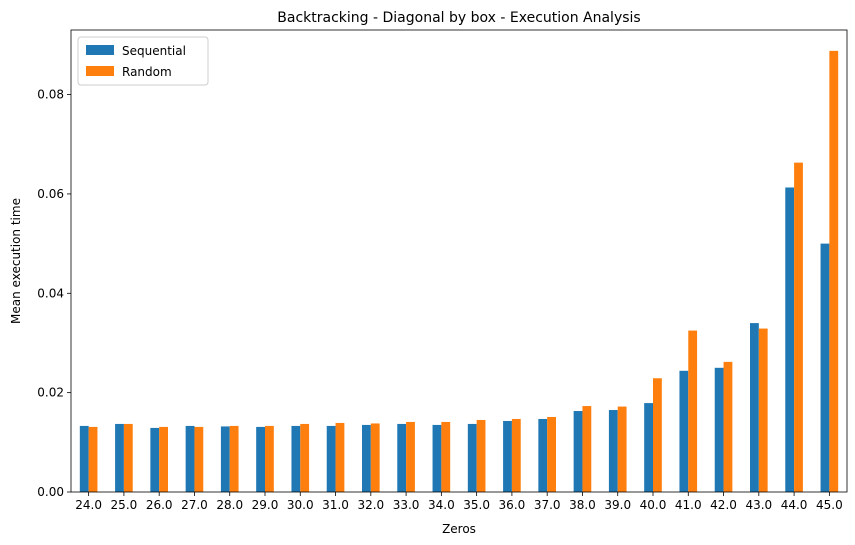 This screenshot has height=545, width=855. I want to click on bar-sequential-39.0, so click(613, 451).